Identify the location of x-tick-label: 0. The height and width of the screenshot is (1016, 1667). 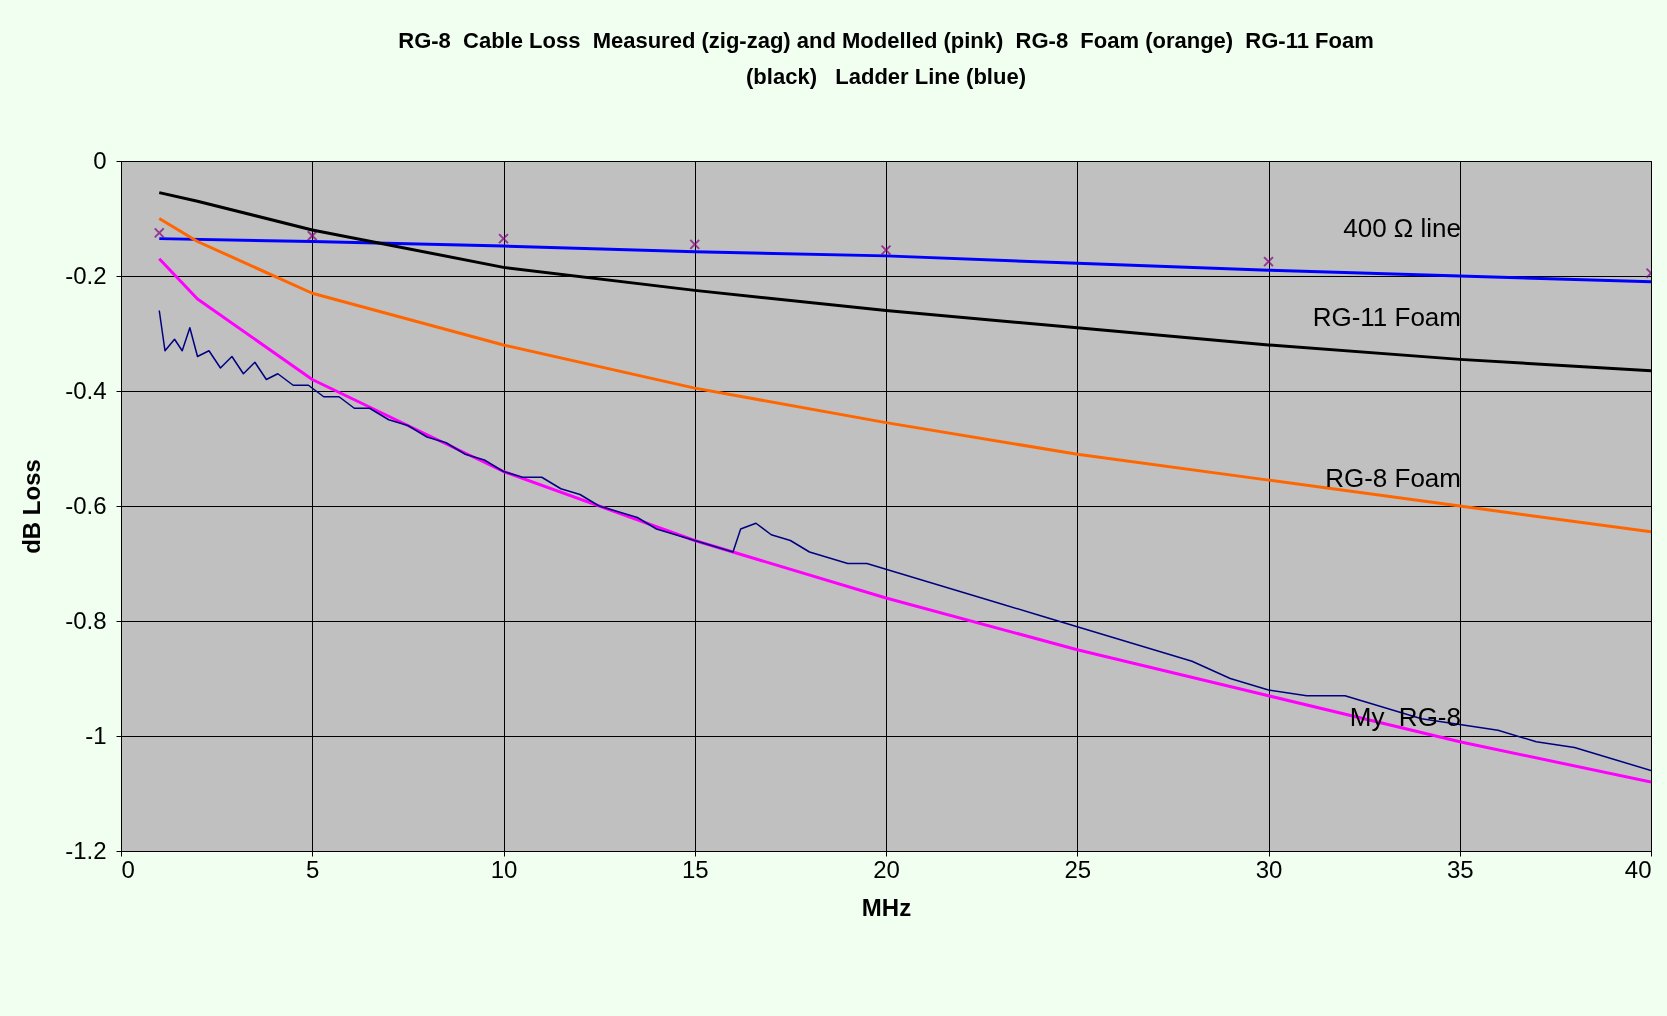
(128, 869).